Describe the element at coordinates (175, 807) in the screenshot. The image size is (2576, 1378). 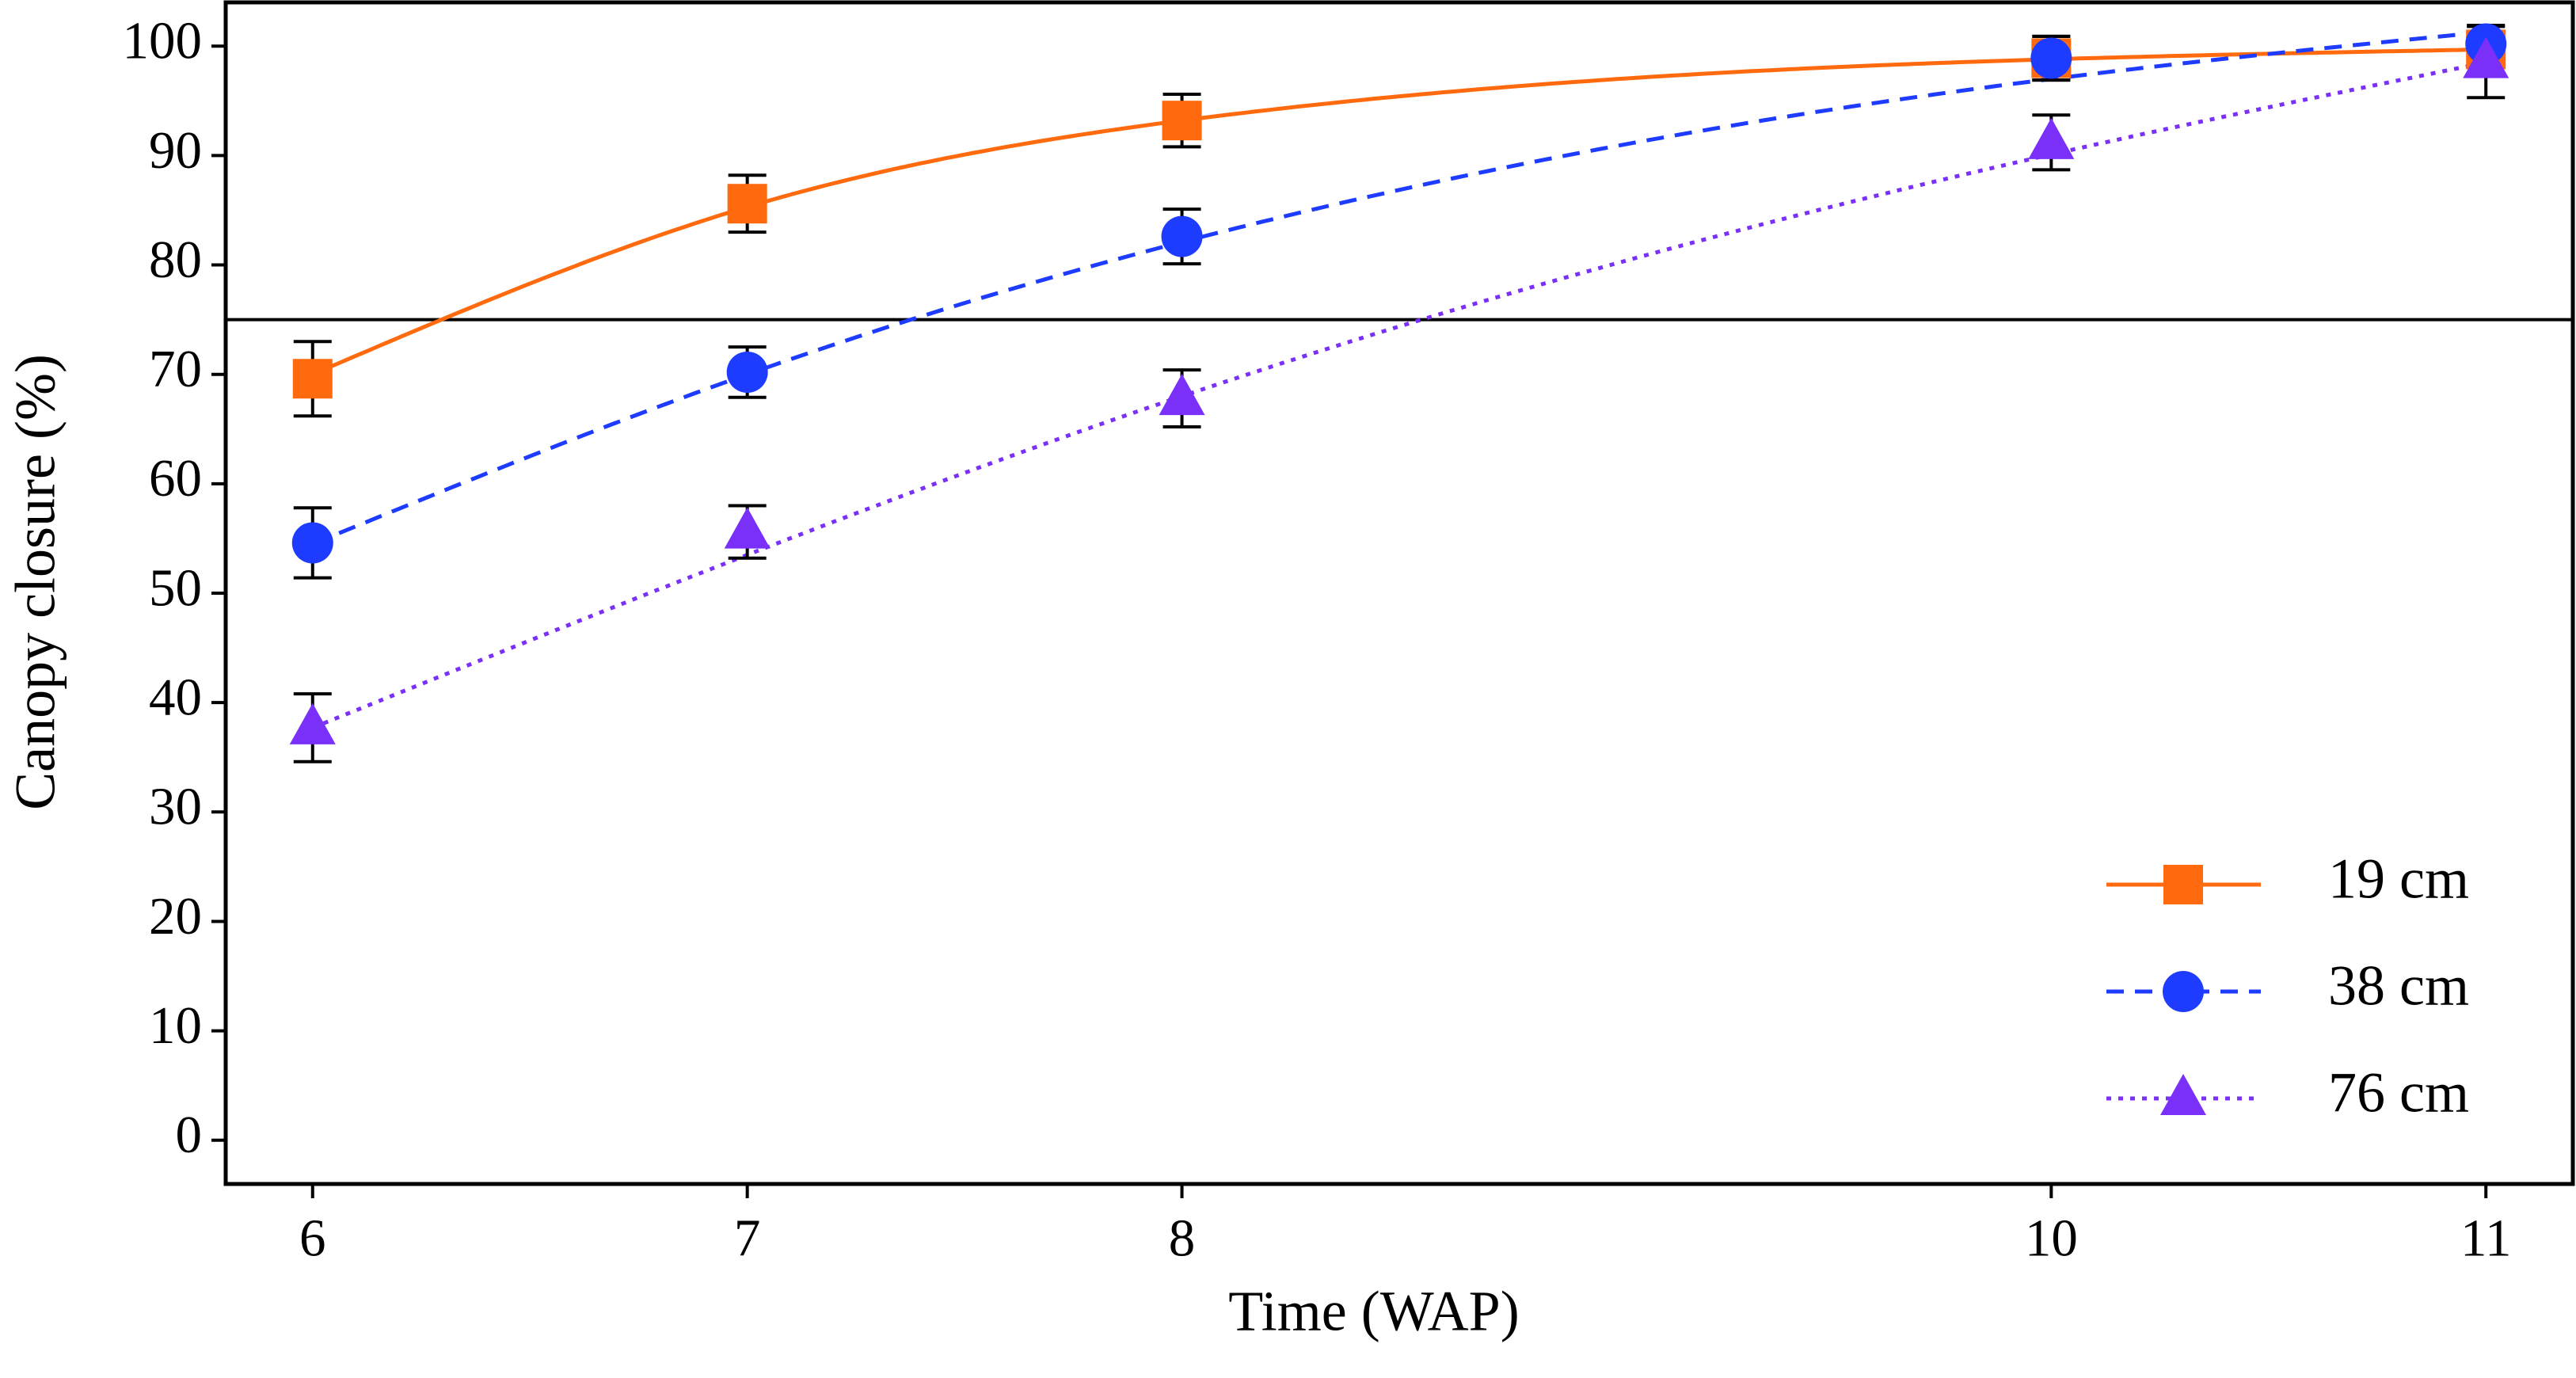
I see `y-tick-label: 30` at that location.